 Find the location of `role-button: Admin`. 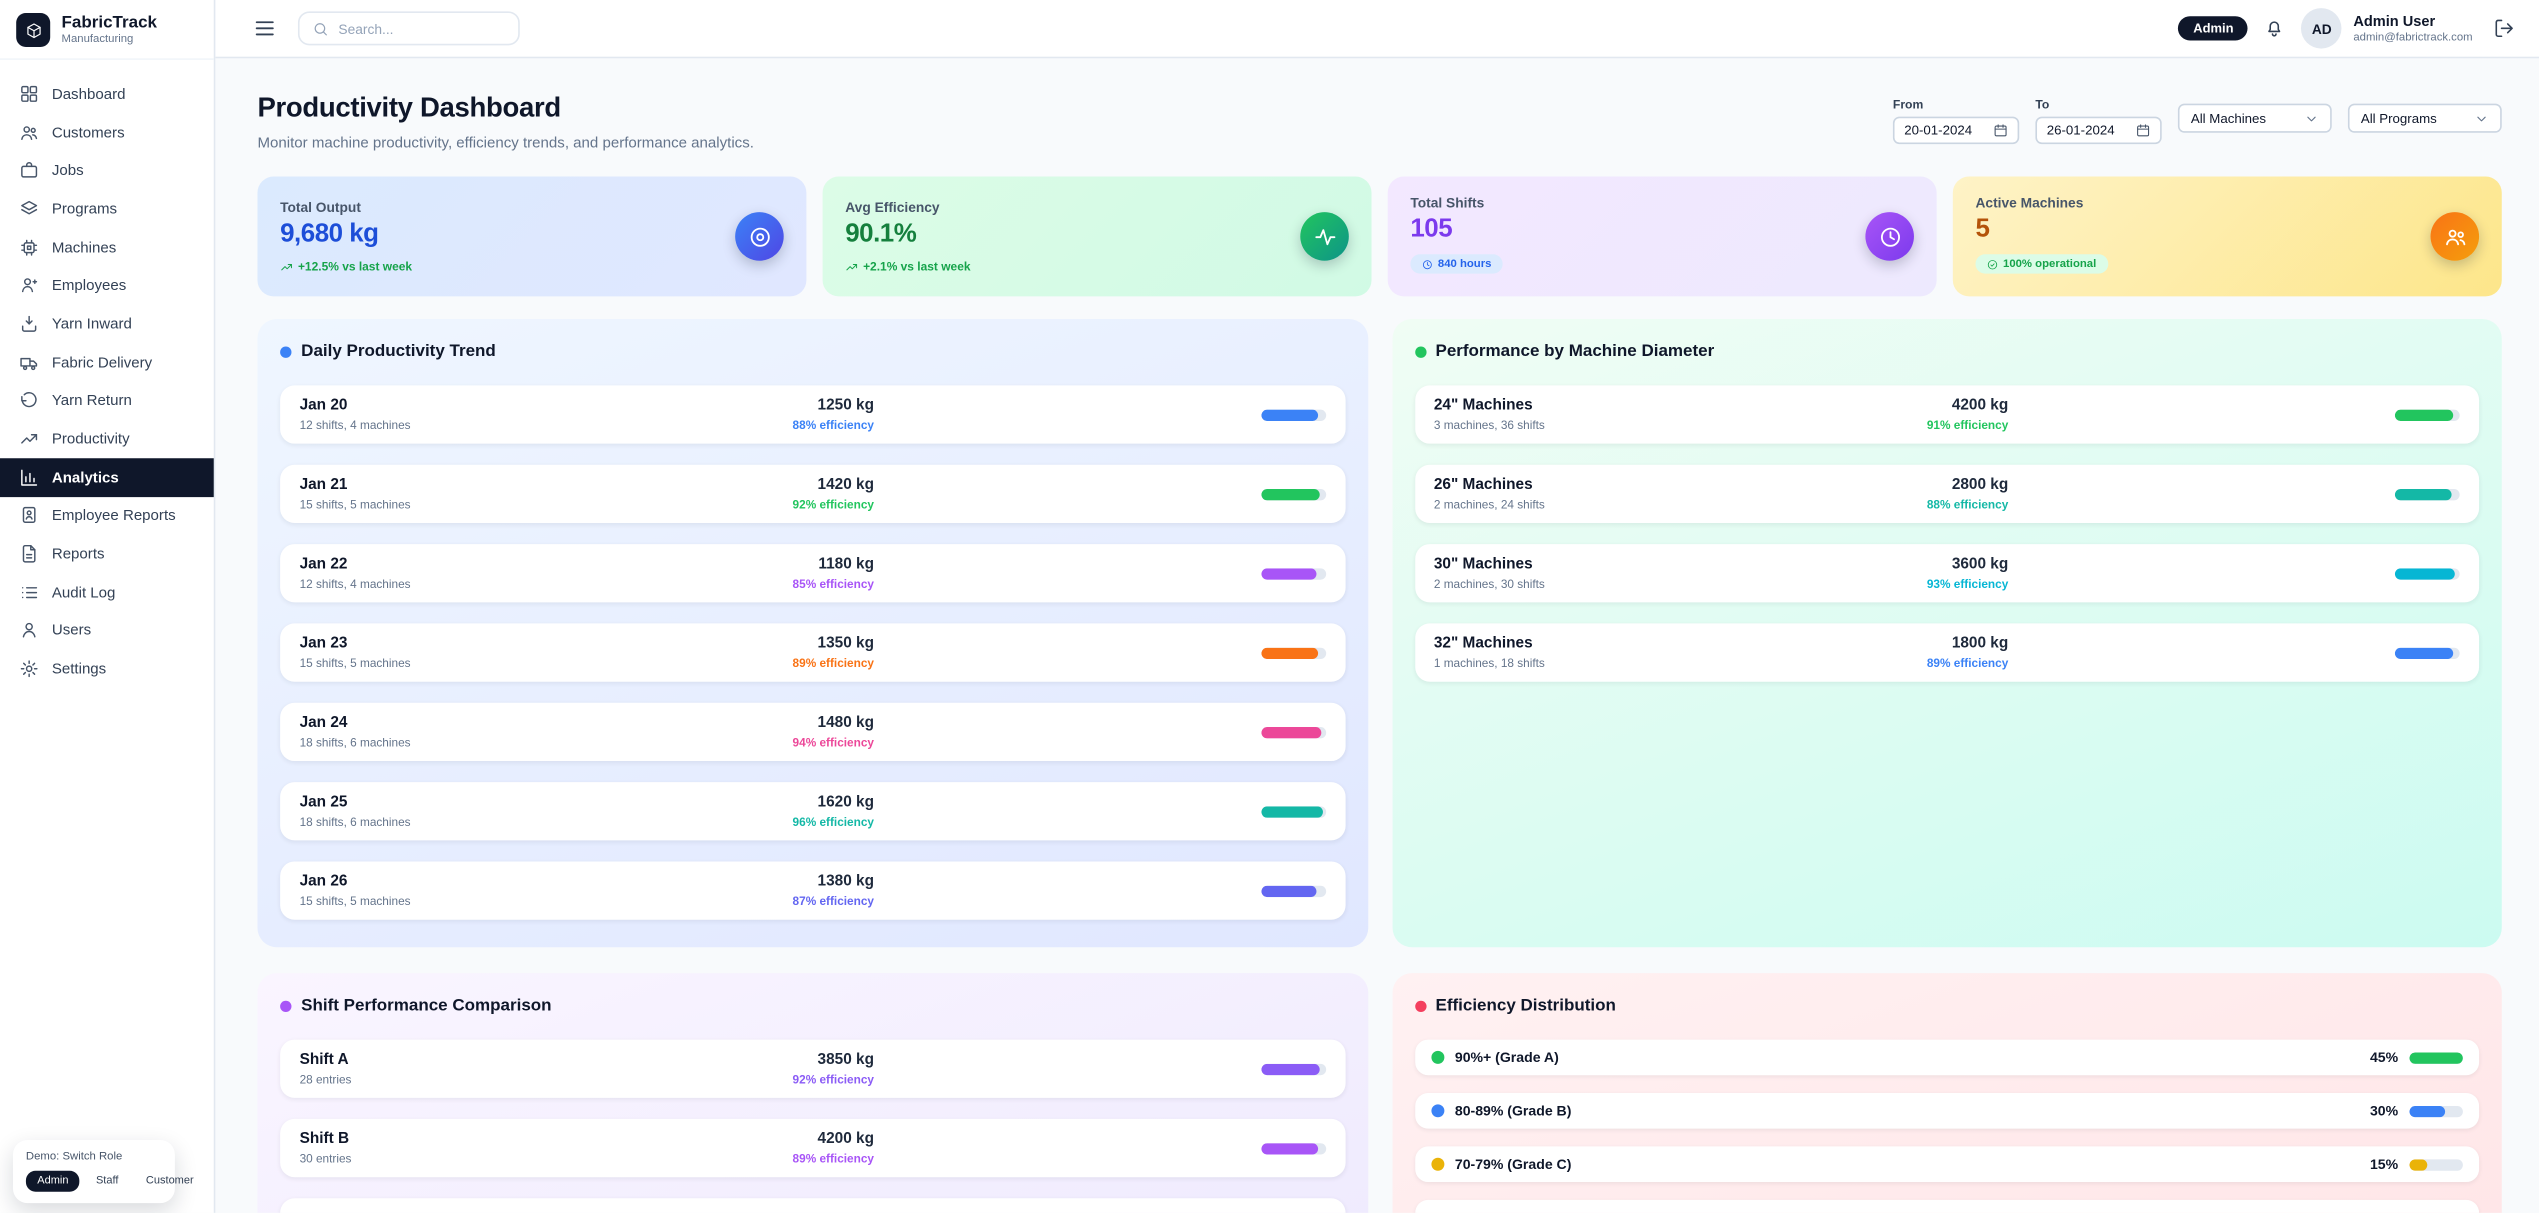

role-button: Admin is located at coordinates (52, 1181).